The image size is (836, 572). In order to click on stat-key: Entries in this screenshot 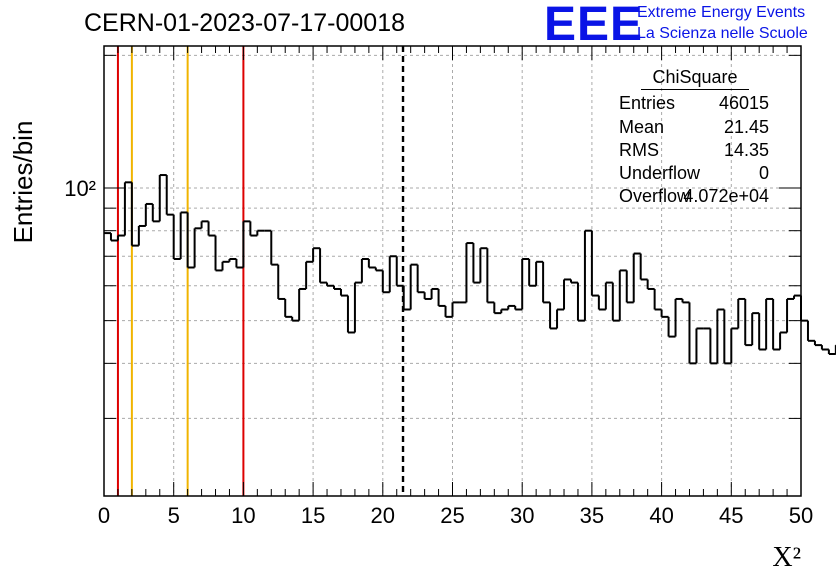, I will do `click(647, 103)`.